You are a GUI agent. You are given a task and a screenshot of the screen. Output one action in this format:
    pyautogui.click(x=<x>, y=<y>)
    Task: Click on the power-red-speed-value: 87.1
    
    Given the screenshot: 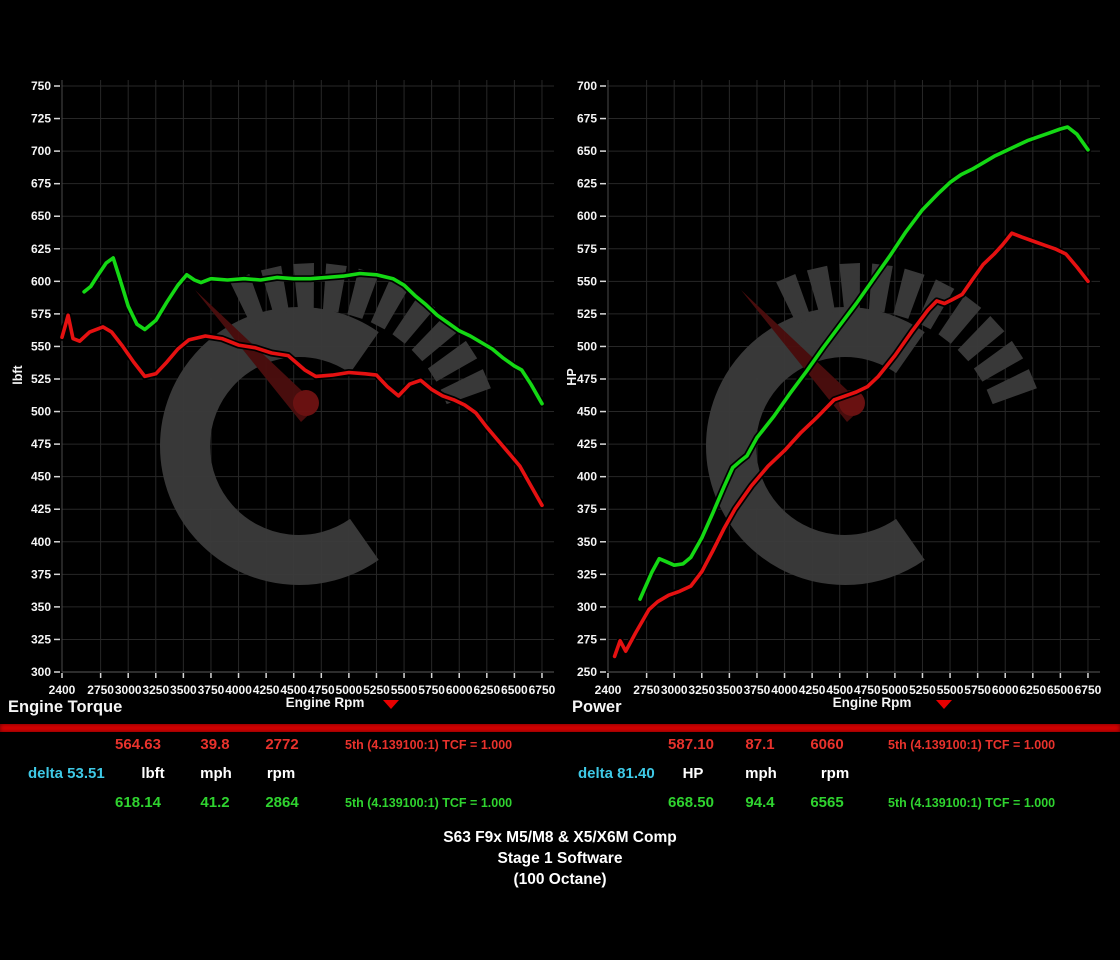 What is the action you would take?
    pyautogui.click(x=760, y=744)
    